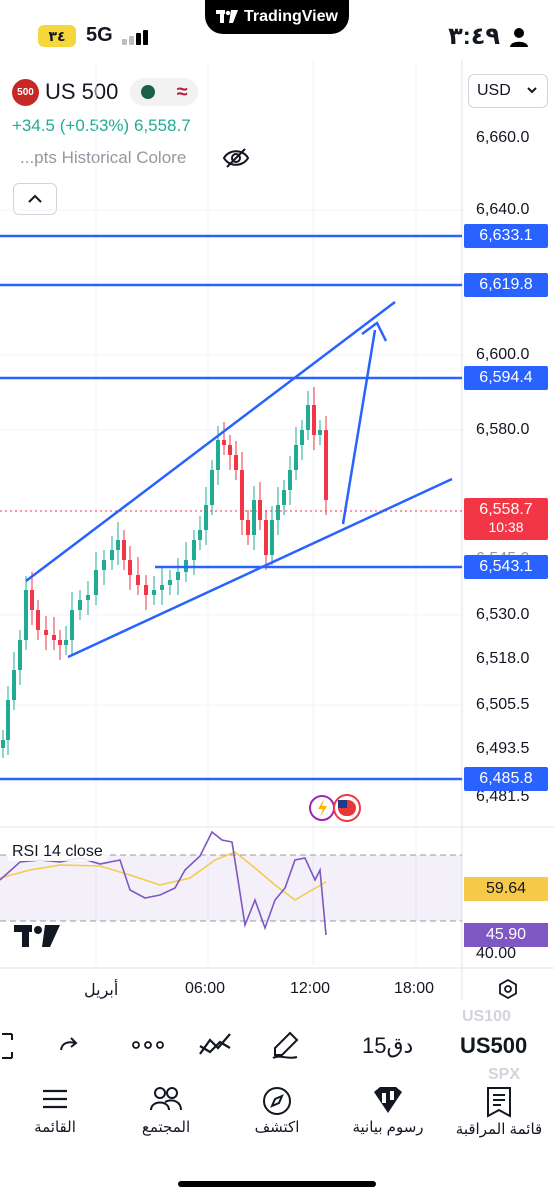 This screenshot has width=554, height=1199. Describe the element at coordinates (503, 137) in the screenshot. I see `price-tick: 6,660.0` at that location.